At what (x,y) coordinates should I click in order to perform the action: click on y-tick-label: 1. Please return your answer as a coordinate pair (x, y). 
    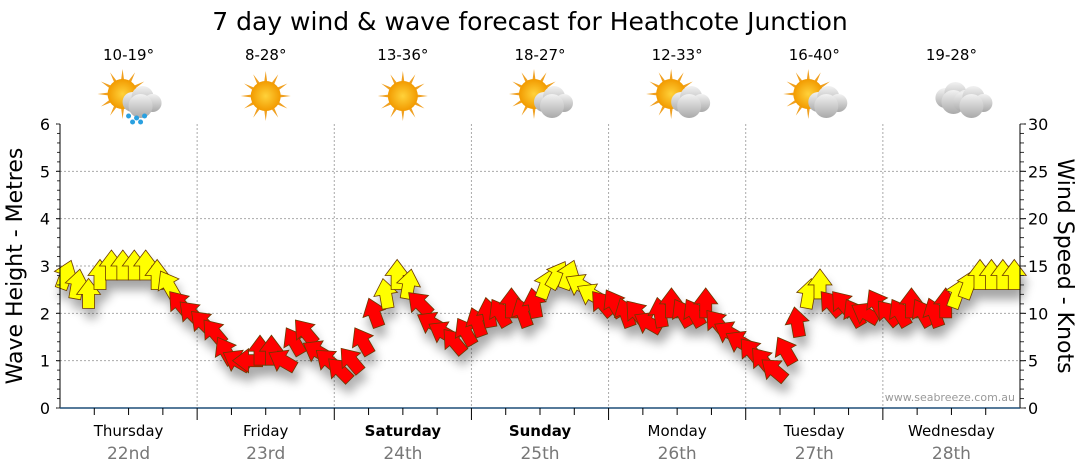
    Looking at the image, I should click on (45, 361).